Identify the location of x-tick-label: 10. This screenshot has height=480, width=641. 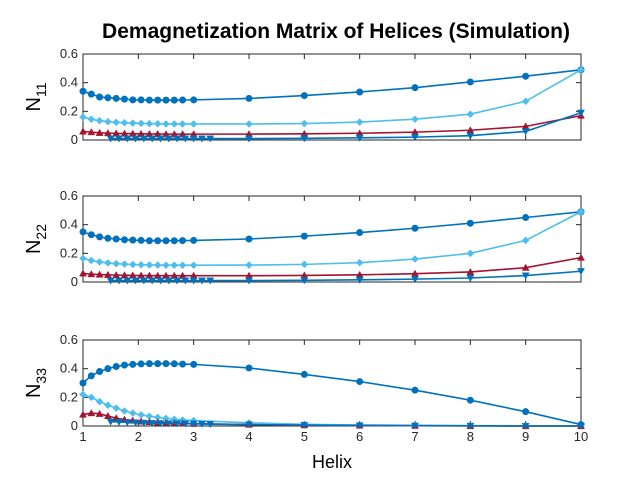
(581, 436).